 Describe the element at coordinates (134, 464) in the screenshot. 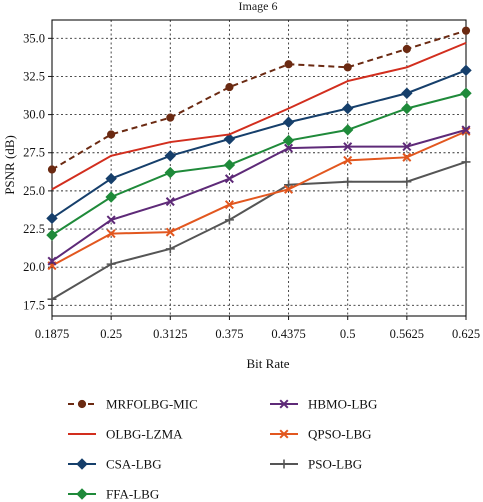

I see `legend-label: CSA-LBG` at that location.